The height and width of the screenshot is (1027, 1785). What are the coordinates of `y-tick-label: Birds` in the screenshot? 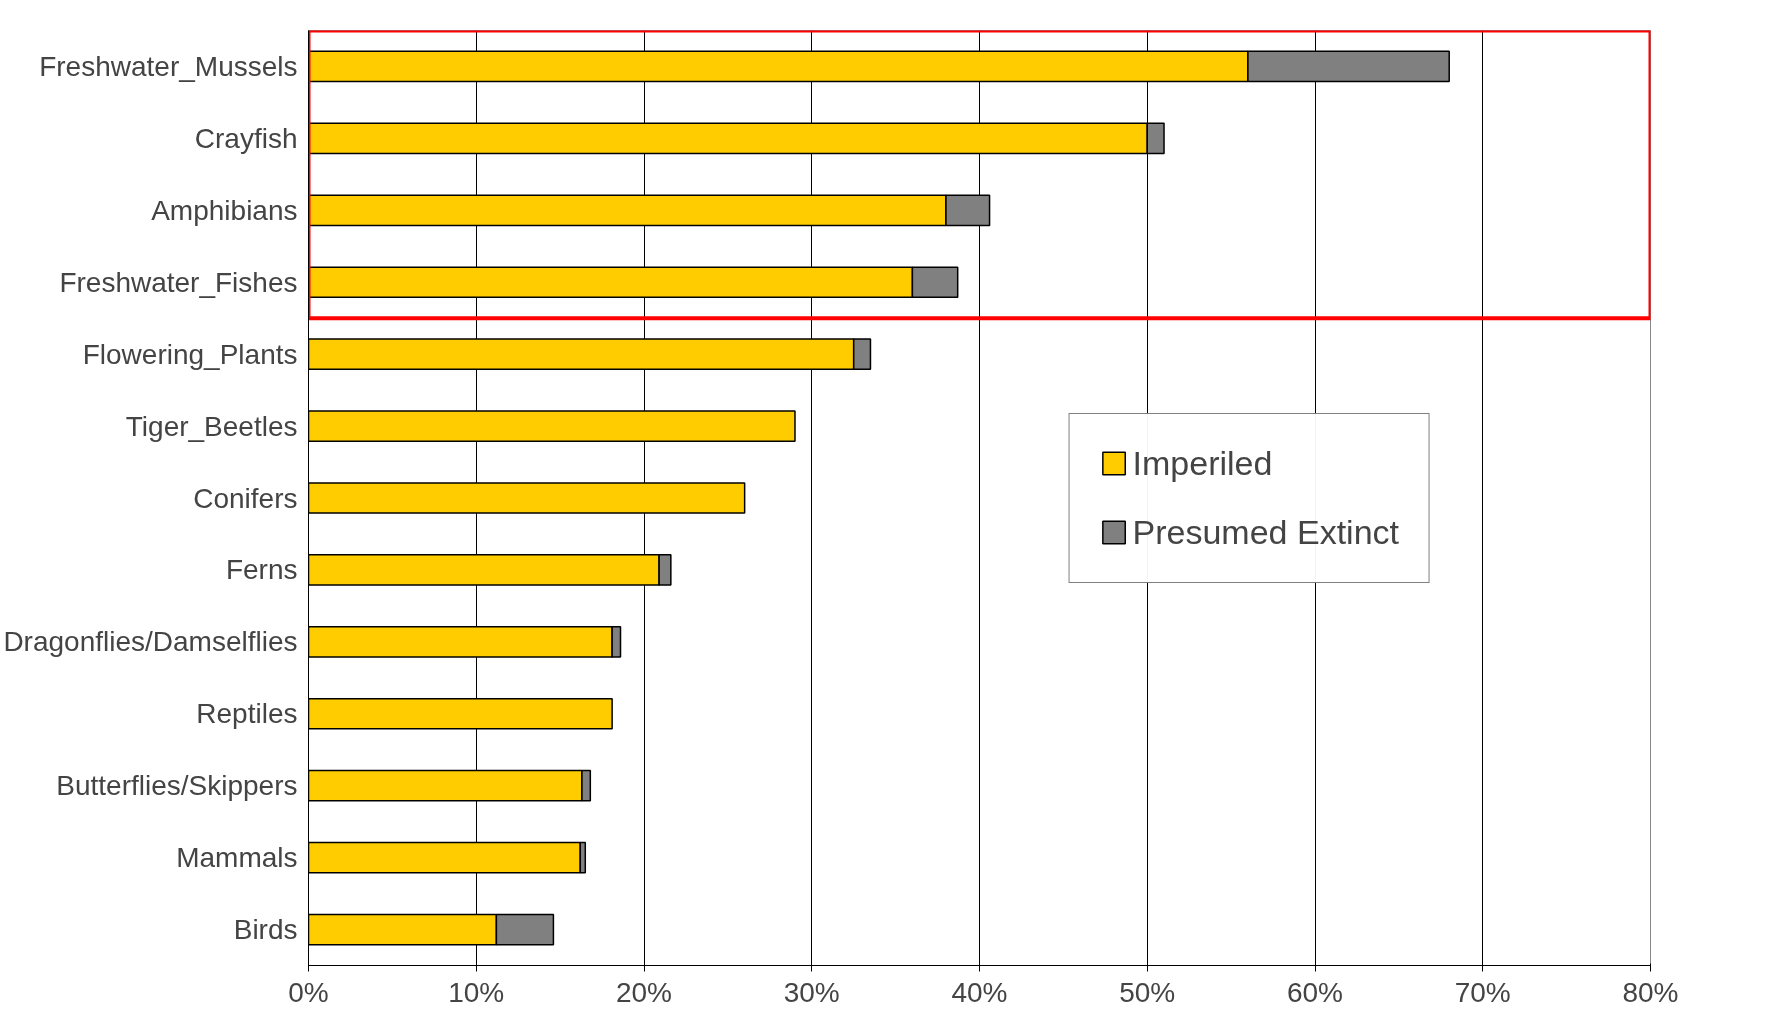 It's located at (265, 930).